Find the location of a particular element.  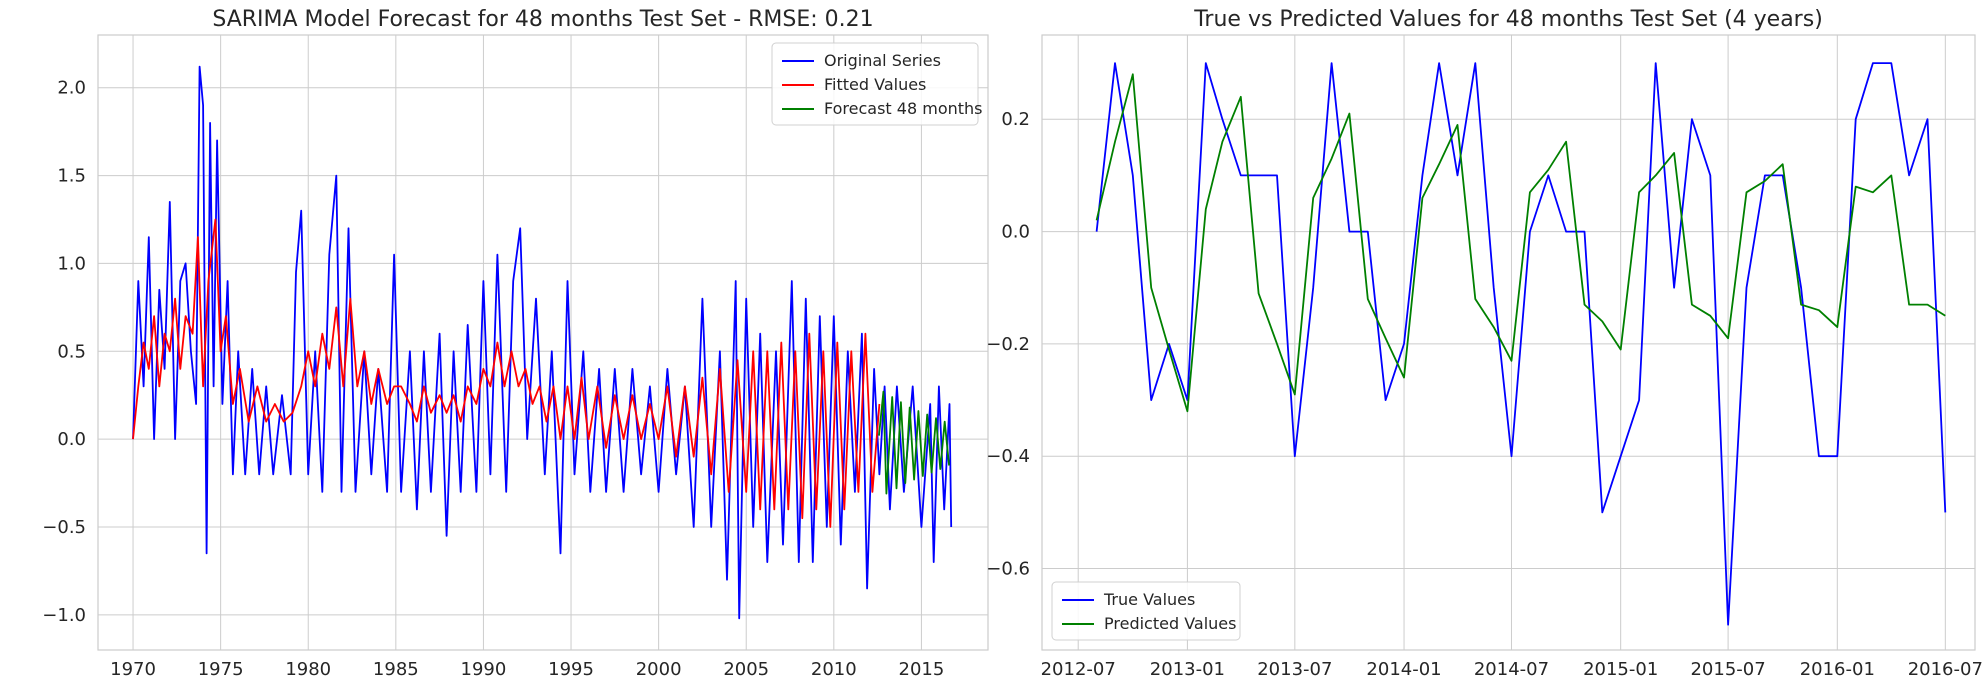

x-tick-label: 2010 is located at coordinates (834, 669).